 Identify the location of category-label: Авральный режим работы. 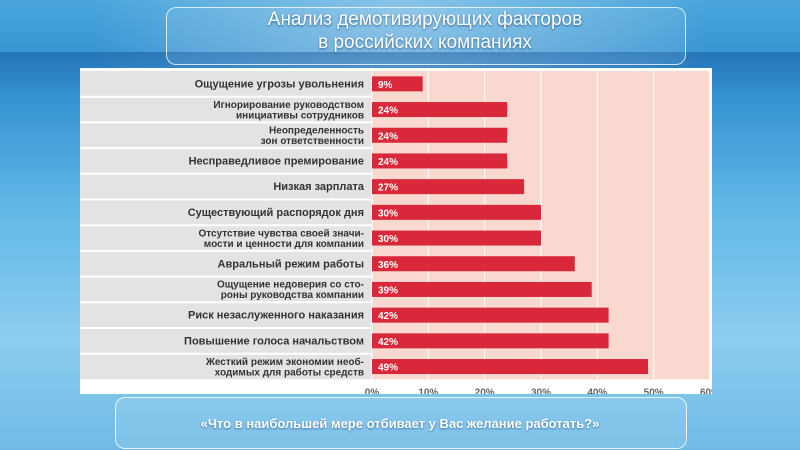
(291, 264).